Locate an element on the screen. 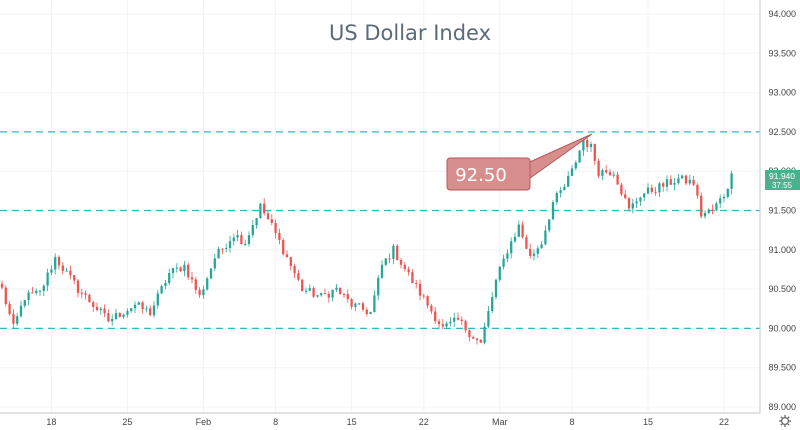 This screenshot has width=800, height=430. bar-countdown: 37:55 is located at coordinates (782, 185).